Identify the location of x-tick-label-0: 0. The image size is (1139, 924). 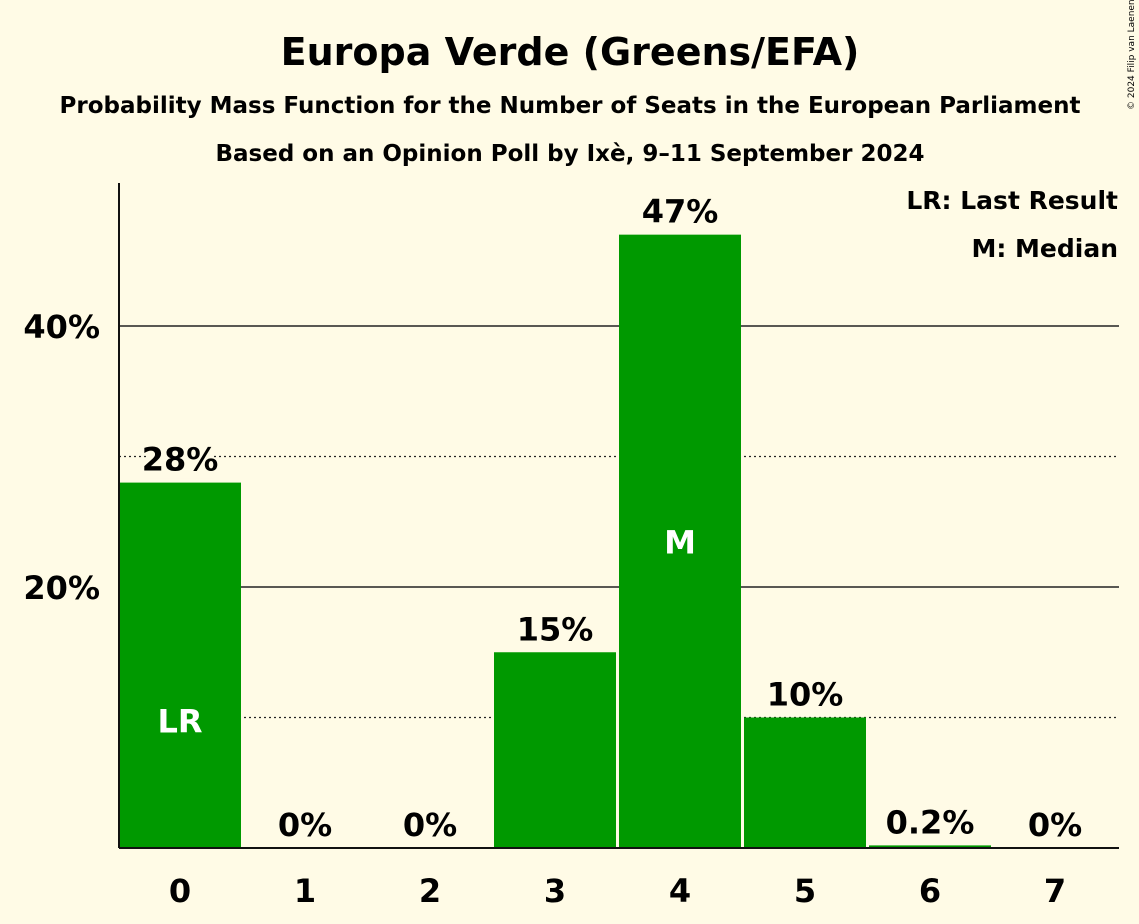
(180, 891).